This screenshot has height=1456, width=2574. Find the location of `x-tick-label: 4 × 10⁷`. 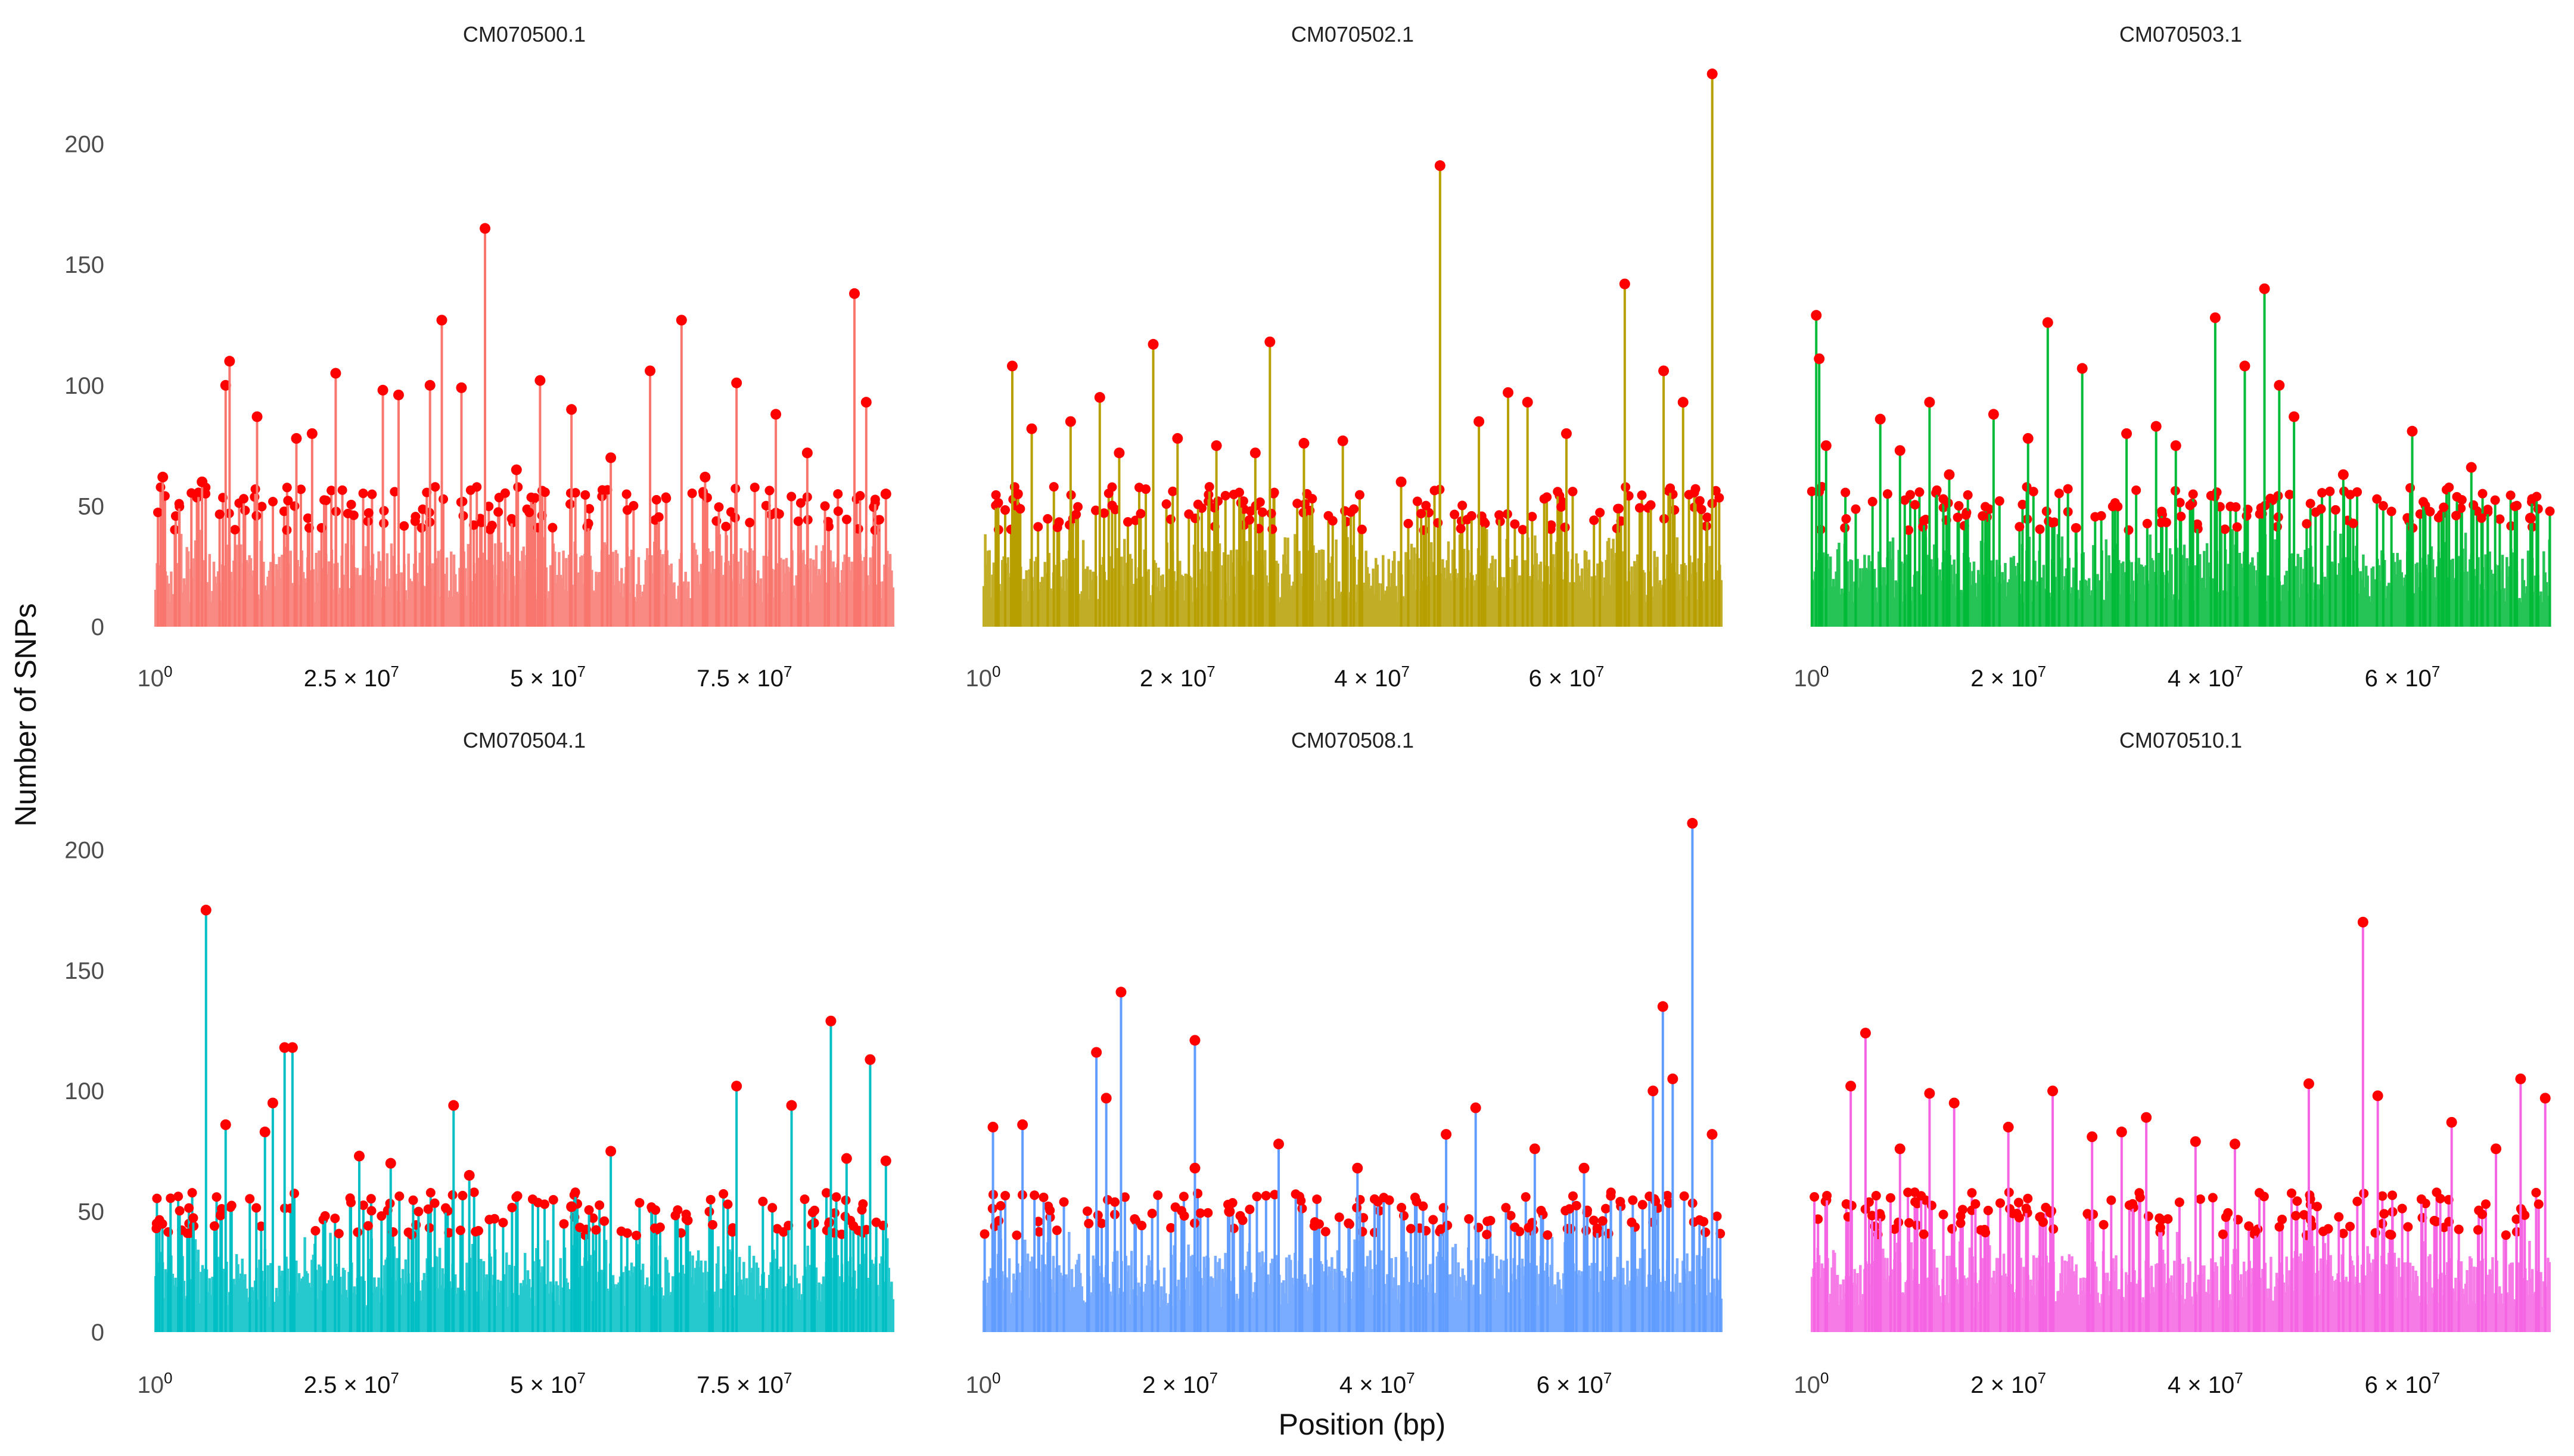

x-tick-label: 4 × 10⁷ is located at coordinates (2205, 677).